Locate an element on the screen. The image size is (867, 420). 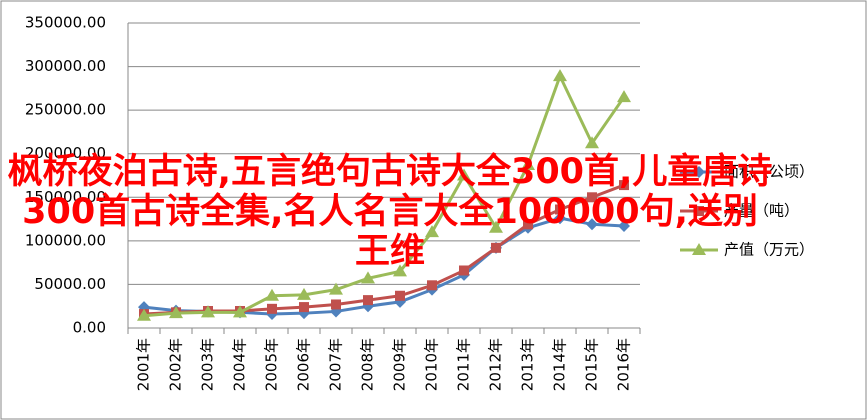
y-tick-label: 250000.00 is located at coordinates (65, 110).